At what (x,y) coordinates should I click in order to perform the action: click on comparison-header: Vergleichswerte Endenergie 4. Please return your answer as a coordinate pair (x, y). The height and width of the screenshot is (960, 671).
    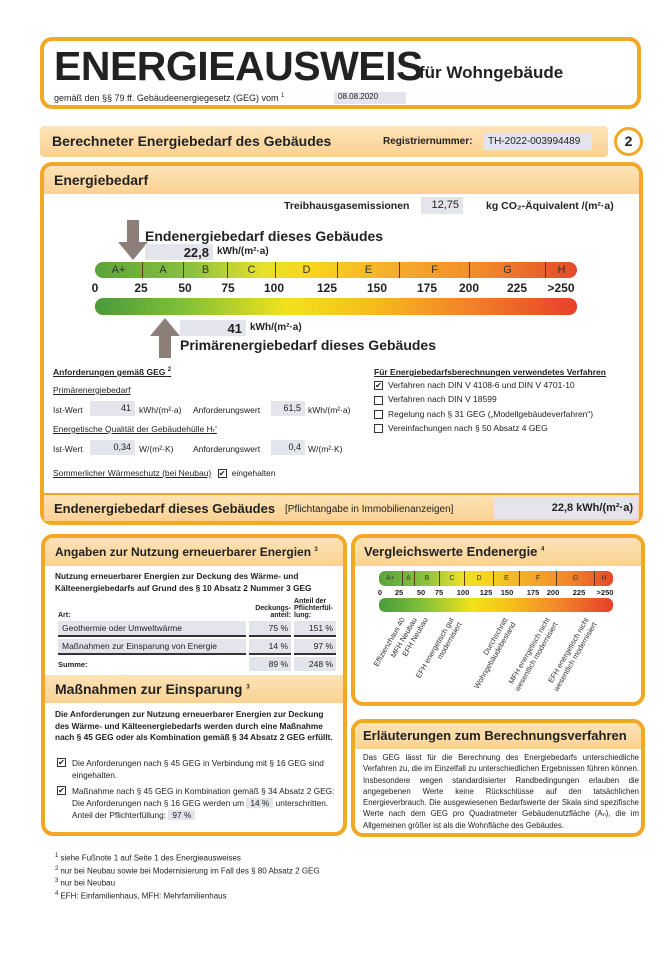
    Looking at the image, I should click on (498, 552).